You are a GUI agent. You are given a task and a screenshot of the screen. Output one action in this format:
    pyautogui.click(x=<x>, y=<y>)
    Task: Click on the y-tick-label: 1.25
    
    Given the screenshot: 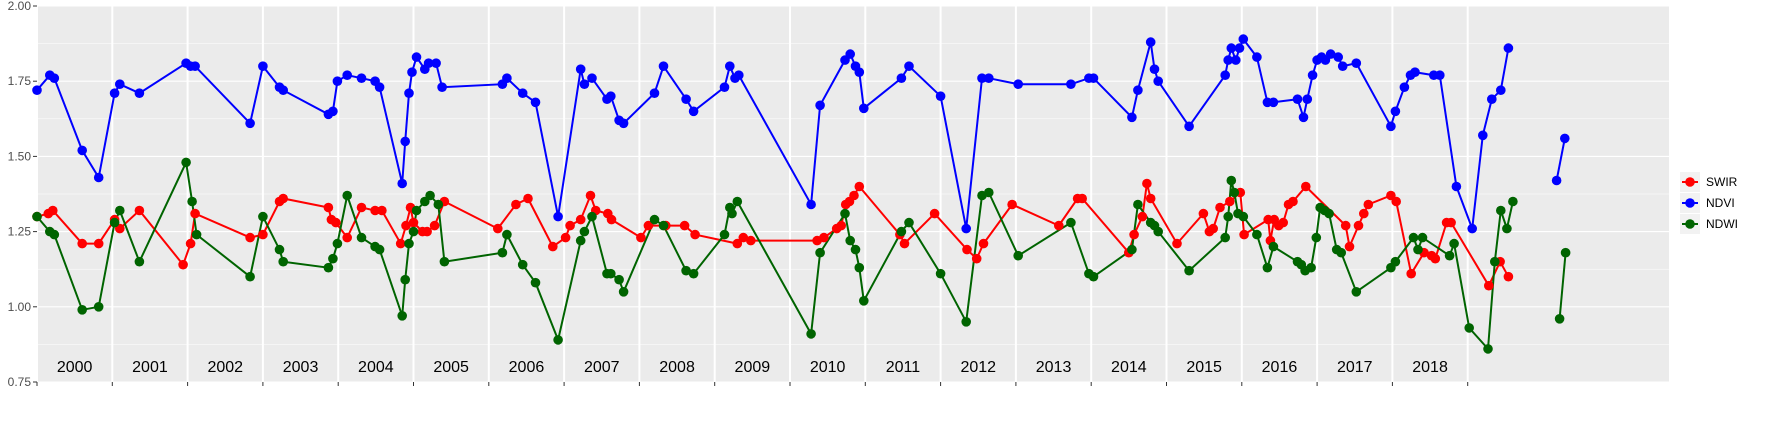 What is the action you would take?
    pyautogui.click(x=20, y=232)
    